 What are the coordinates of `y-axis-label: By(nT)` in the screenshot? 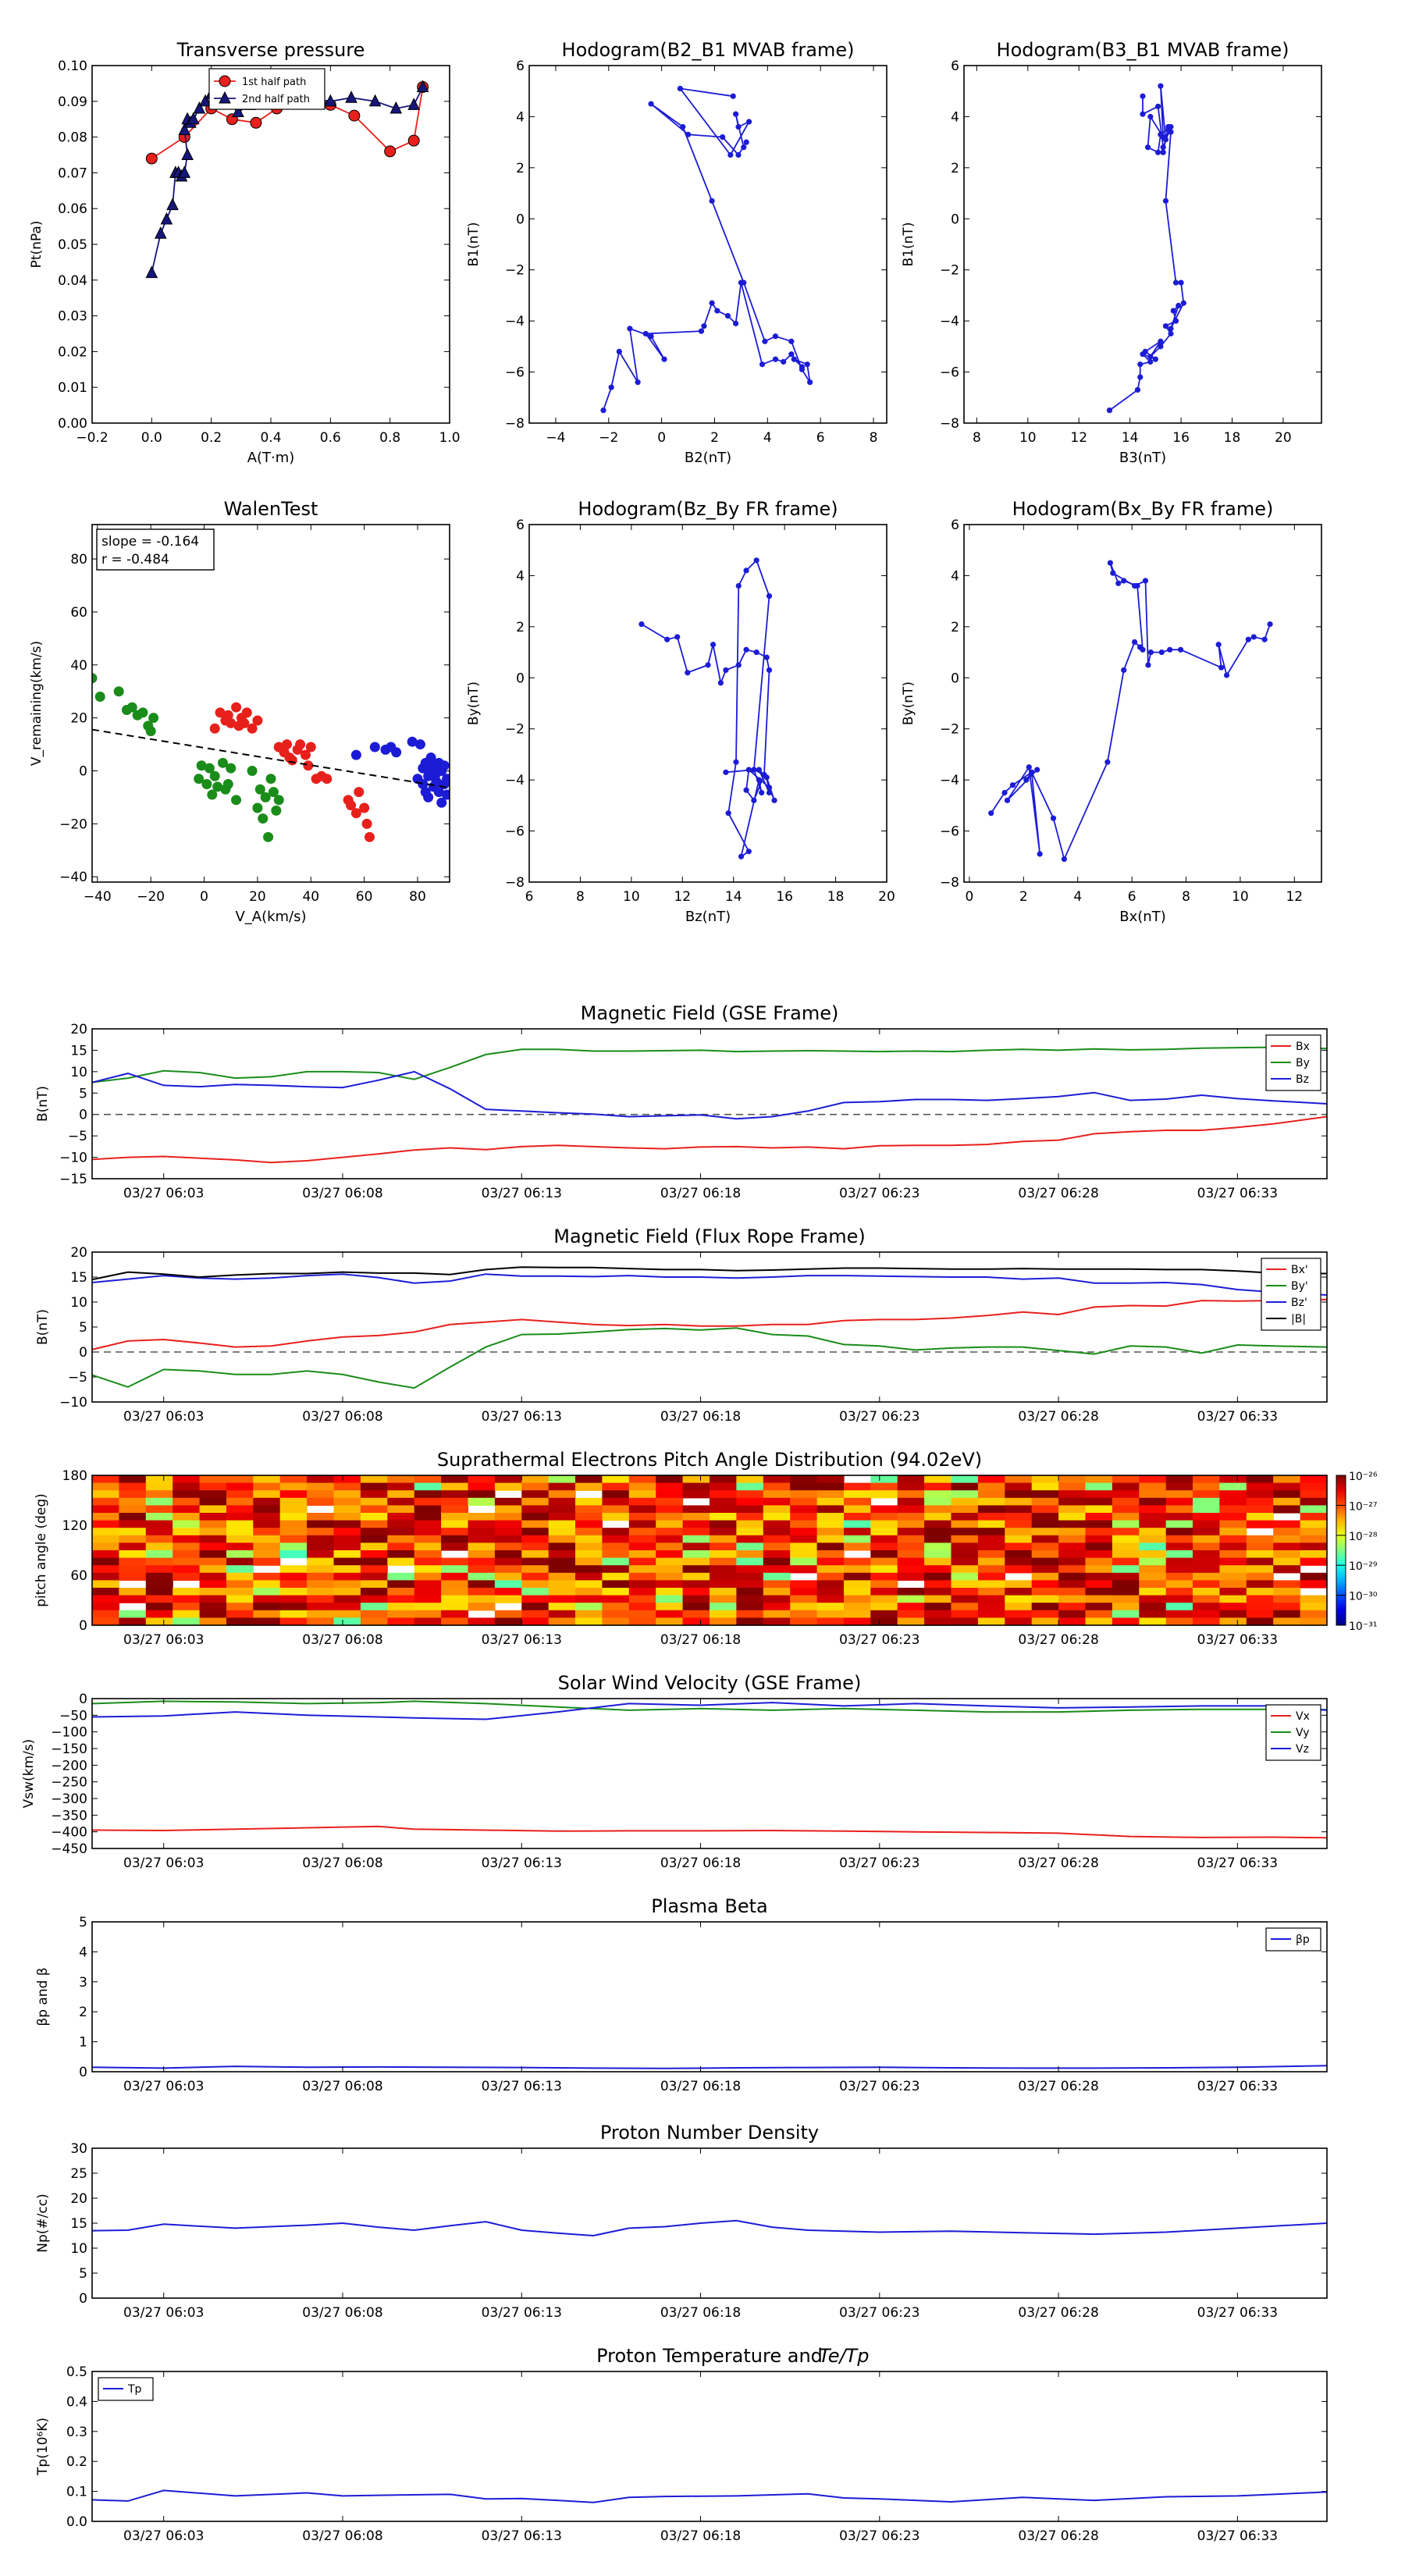 It's located at (908, 703).